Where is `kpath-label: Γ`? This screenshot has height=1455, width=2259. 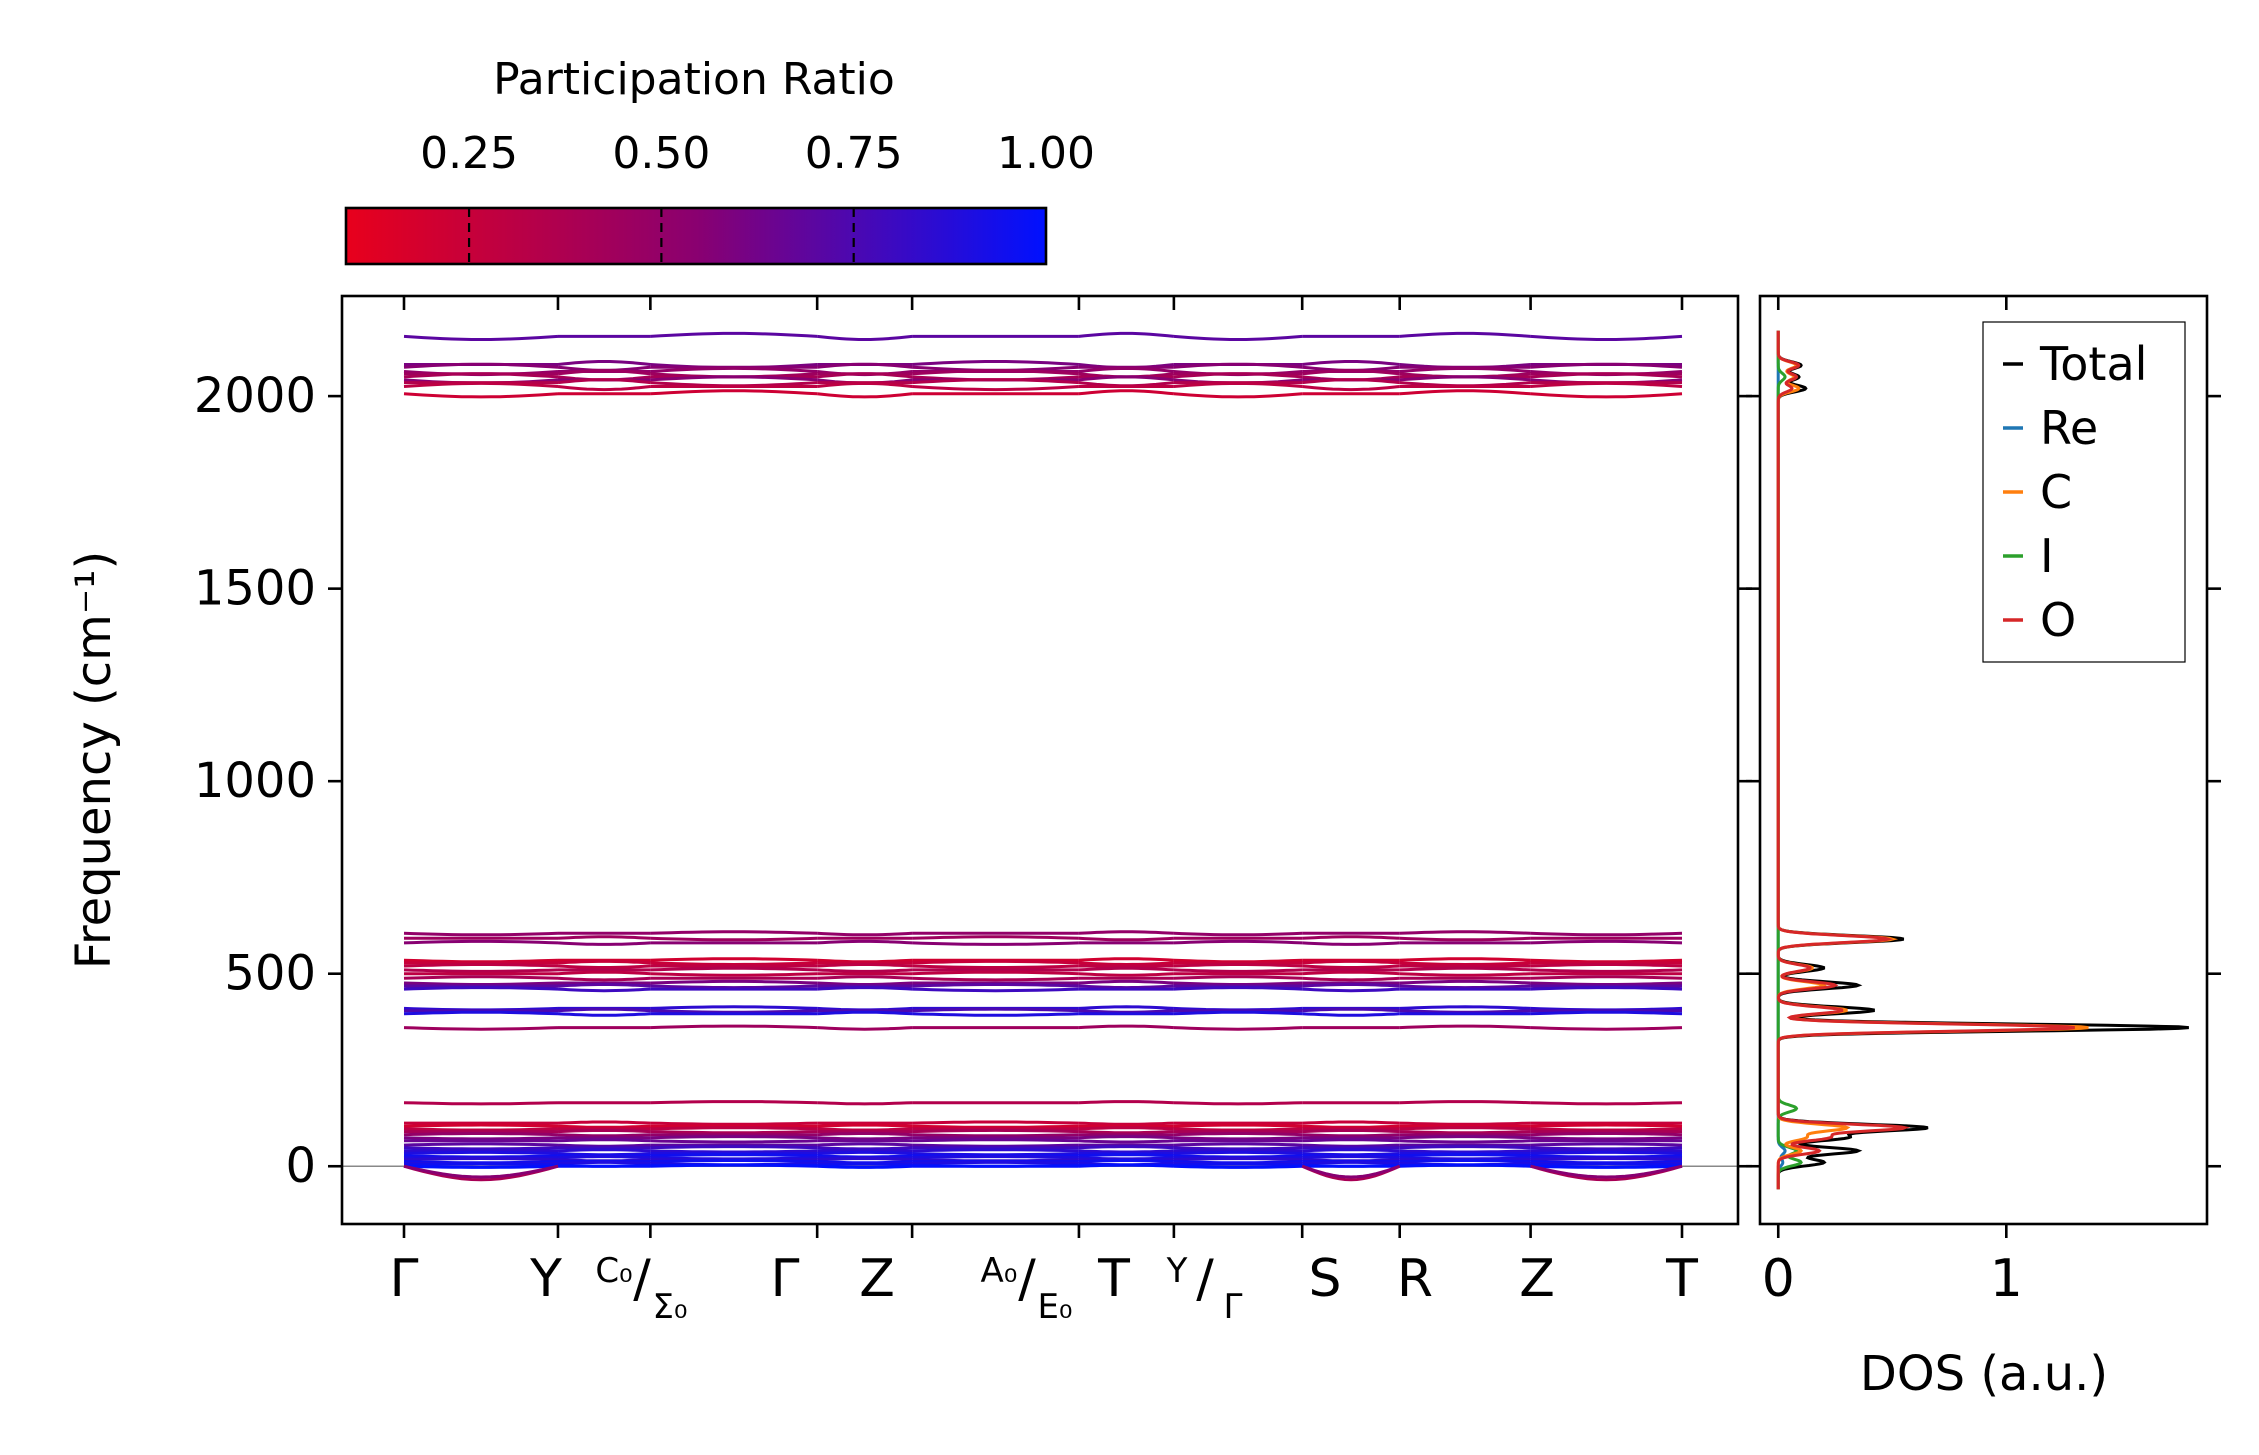 kpath-label: Γ is located at coordinates (404, 1279).